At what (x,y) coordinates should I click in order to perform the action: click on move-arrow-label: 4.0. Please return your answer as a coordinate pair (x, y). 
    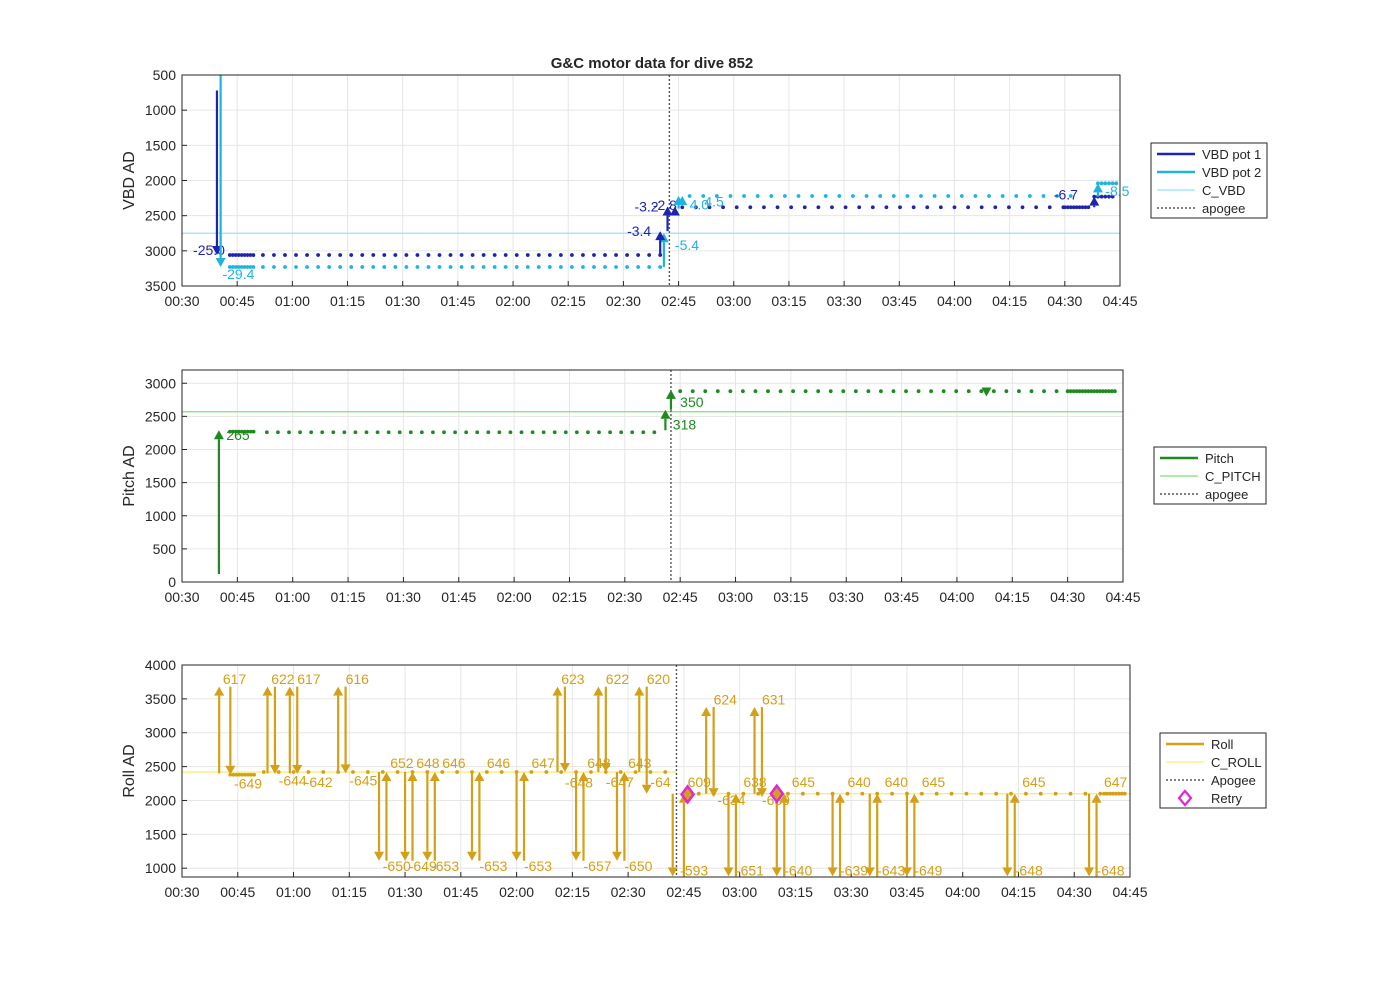
    Looking at the image, I should click on (700, 204).